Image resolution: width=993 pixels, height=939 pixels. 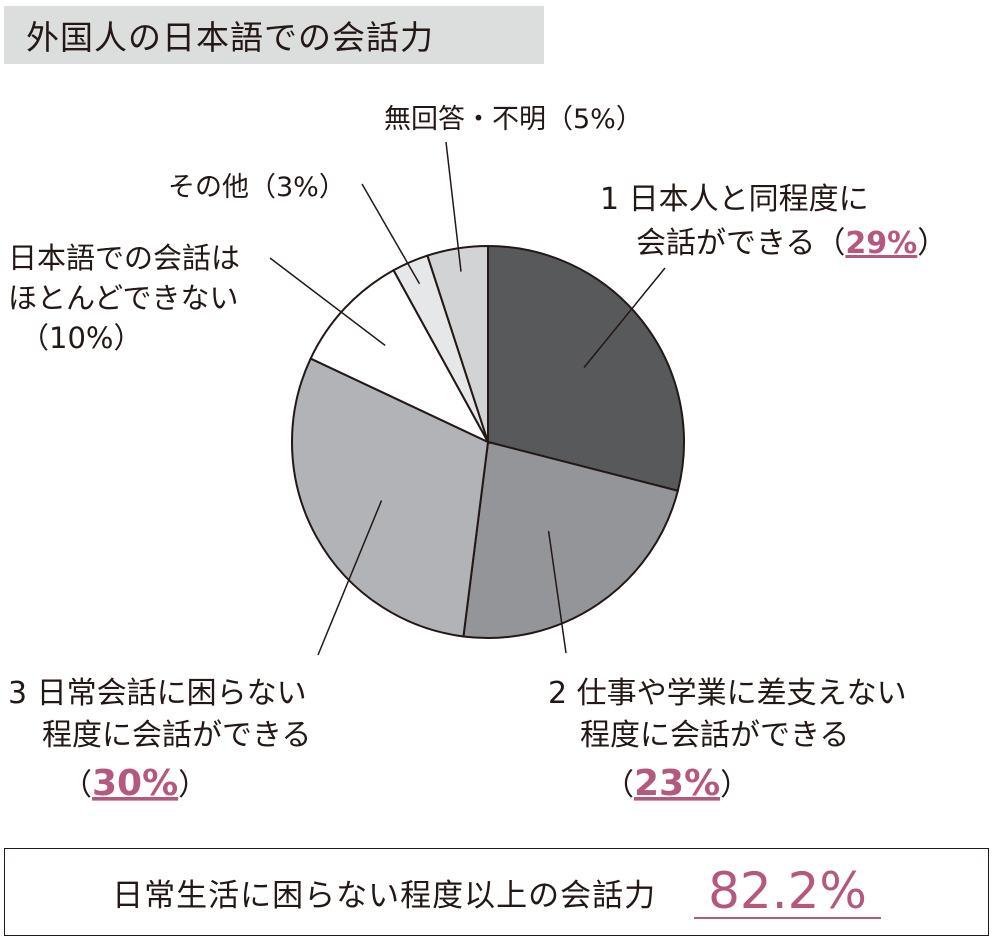 What do you see at coordinates (727, 693) in the screenshot?
I see `label-slice-2-line1: 2 仕事や学業に差支えない` at bounding box center [727, 693].